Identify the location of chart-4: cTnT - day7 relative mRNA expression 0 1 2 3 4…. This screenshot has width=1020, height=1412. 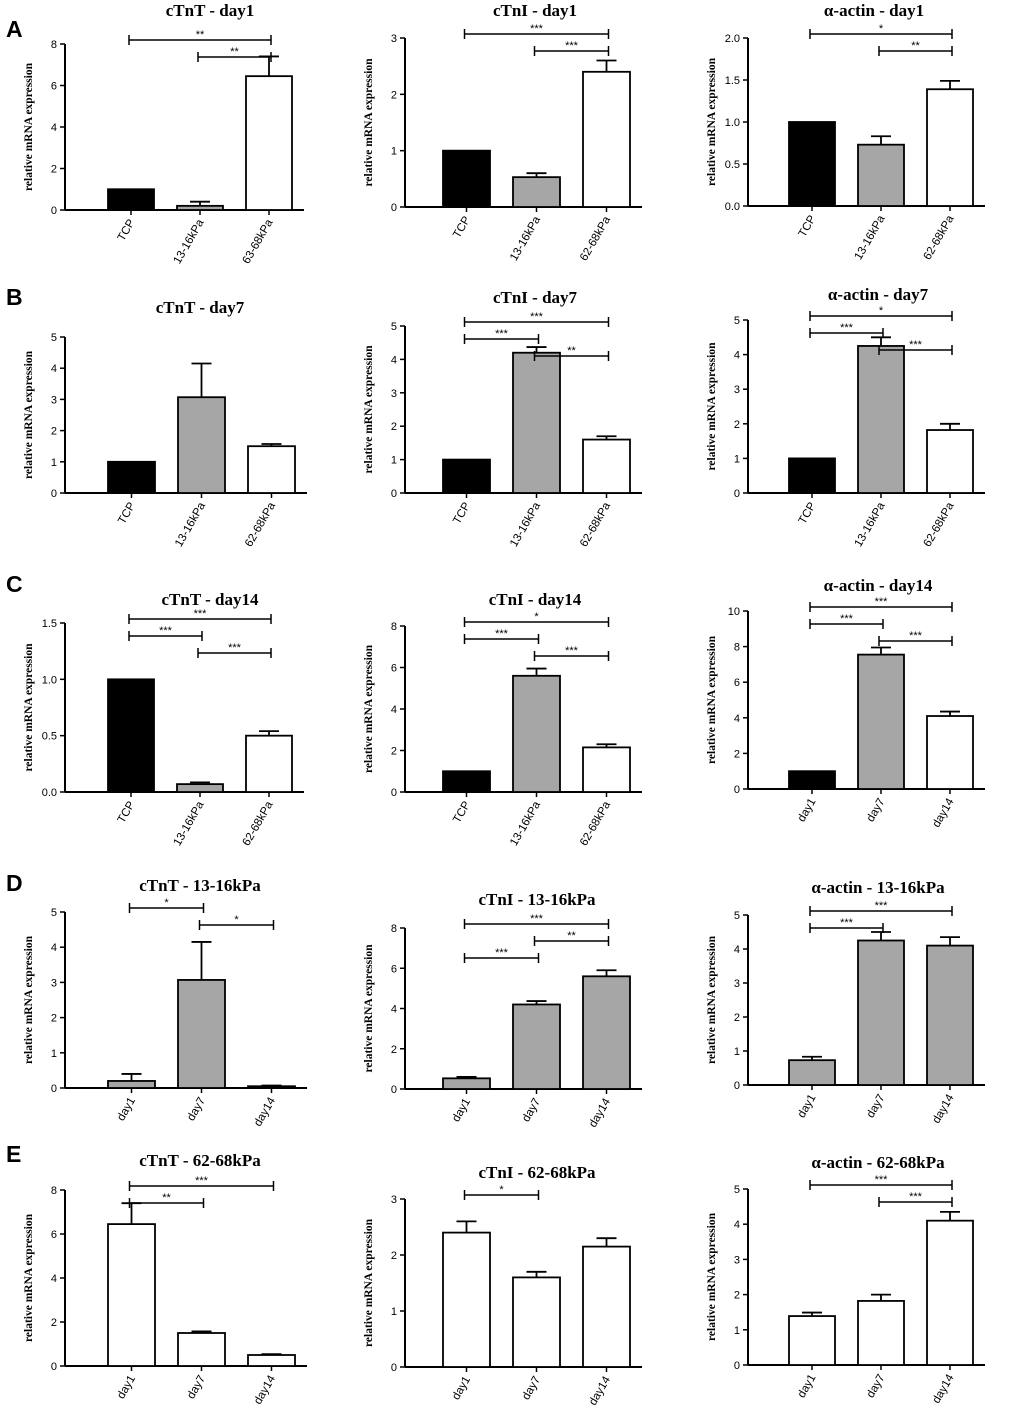
(165, 423).